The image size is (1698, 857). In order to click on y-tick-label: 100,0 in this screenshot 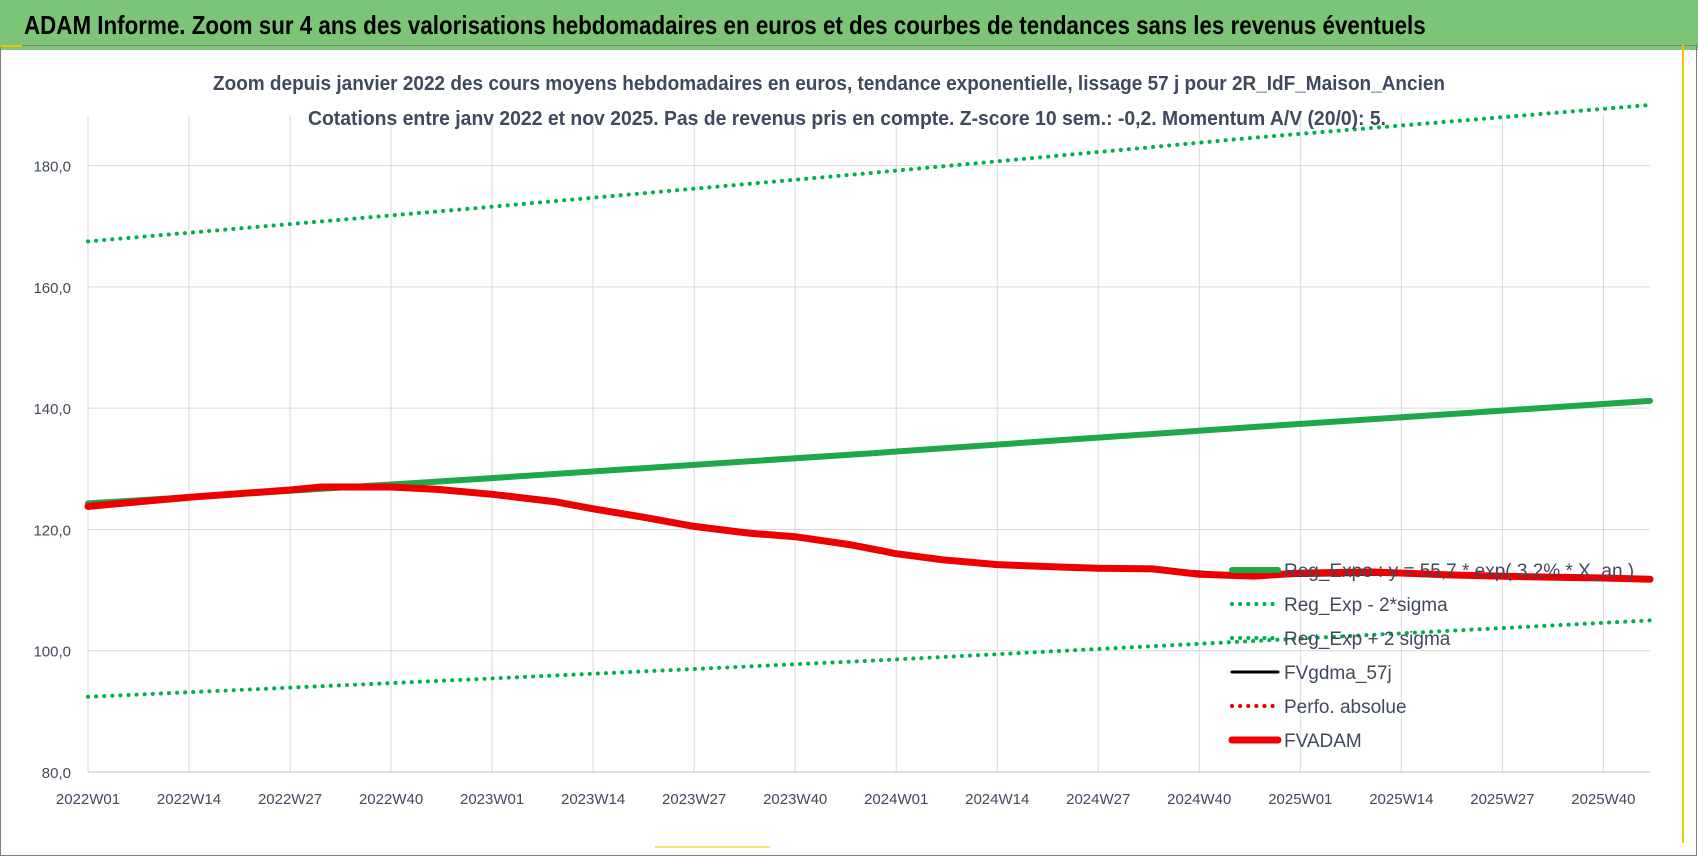, I will do `click(52, 652)`.